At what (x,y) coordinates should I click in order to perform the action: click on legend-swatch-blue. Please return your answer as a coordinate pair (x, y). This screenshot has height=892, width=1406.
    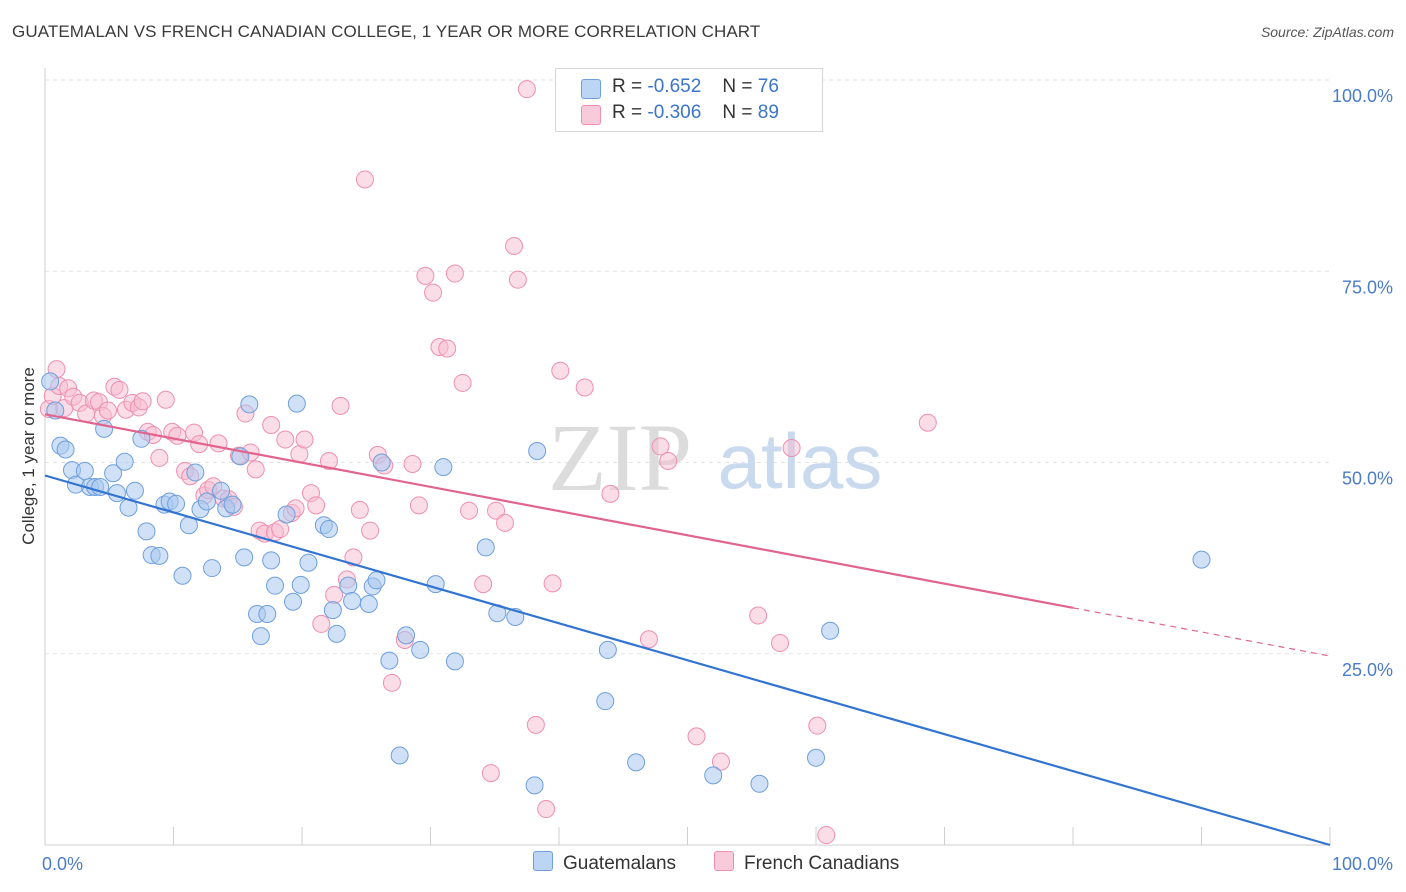
    Looking at the image, I should click on (591, 89).